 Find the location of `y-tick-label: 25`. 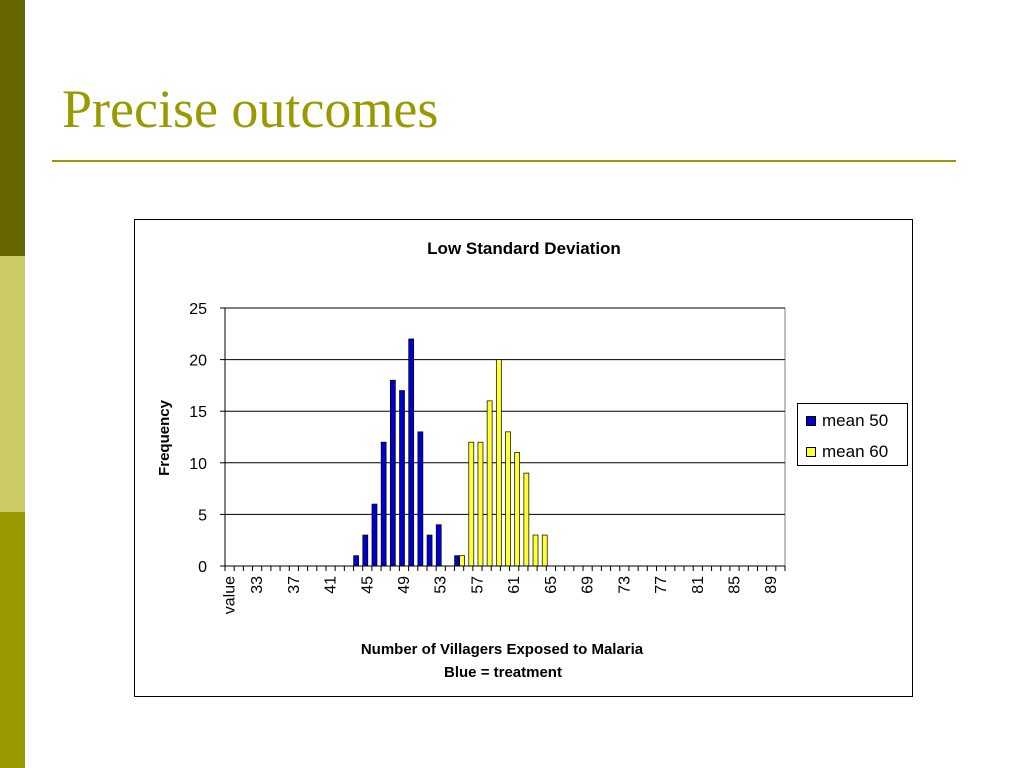

y-tick-label: 25 is located at coordinates (198, 309).